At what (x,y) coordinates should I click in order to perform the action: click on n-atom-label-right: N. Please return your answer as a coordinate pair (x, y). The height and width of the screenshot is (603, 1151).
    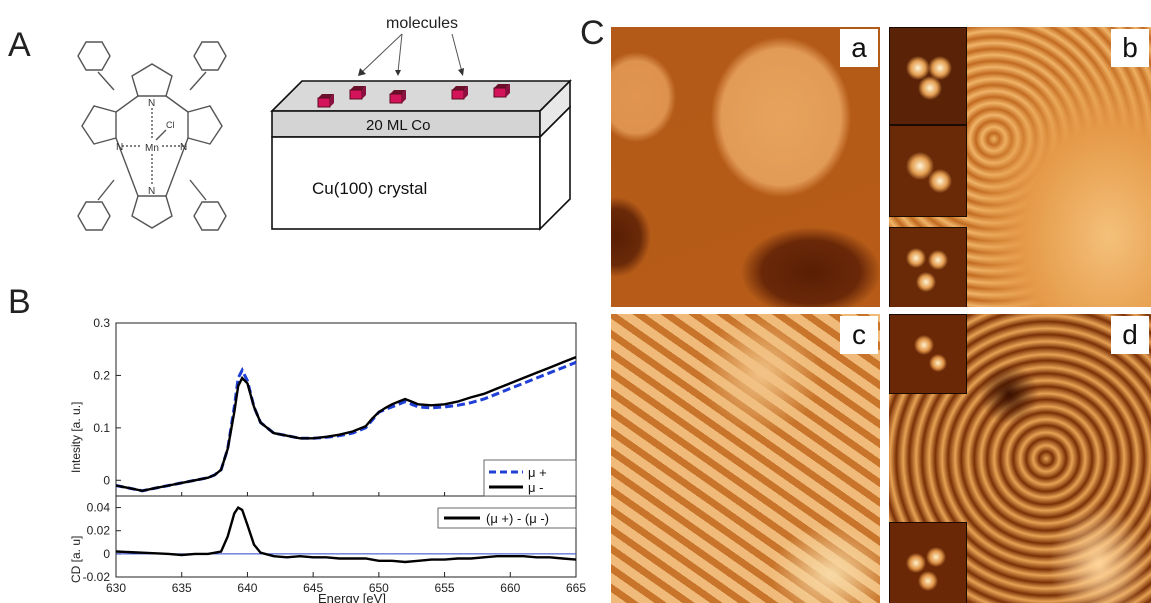
    Looking at the image, I should click on (183, 147).